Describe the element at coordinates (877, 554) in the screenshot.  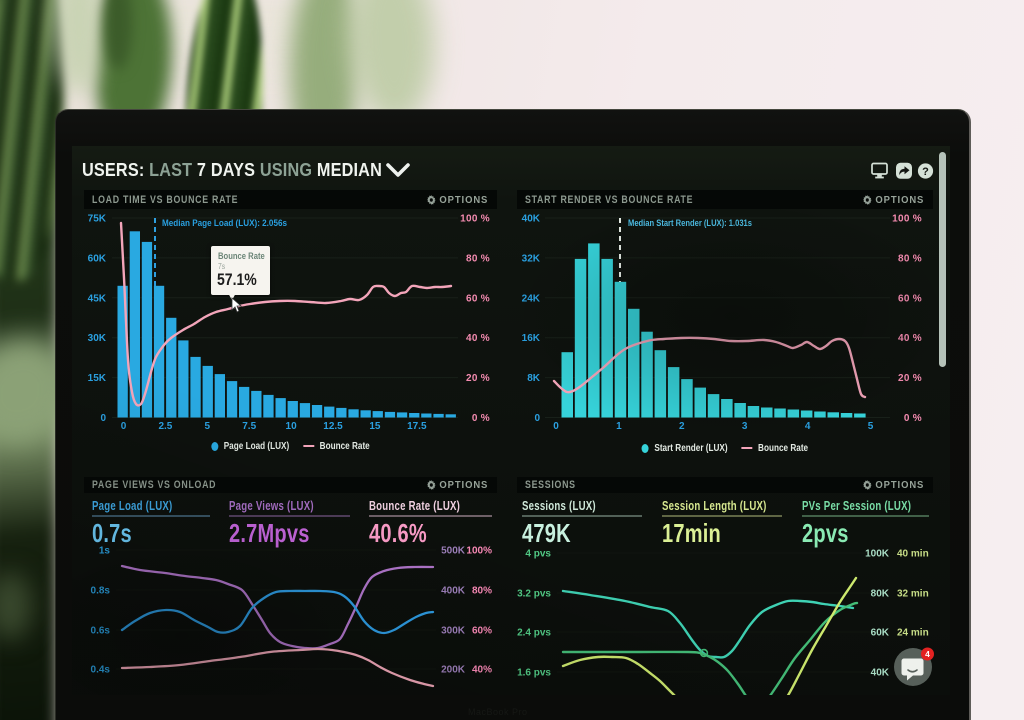
I see `svg-text: 100K` at that location.